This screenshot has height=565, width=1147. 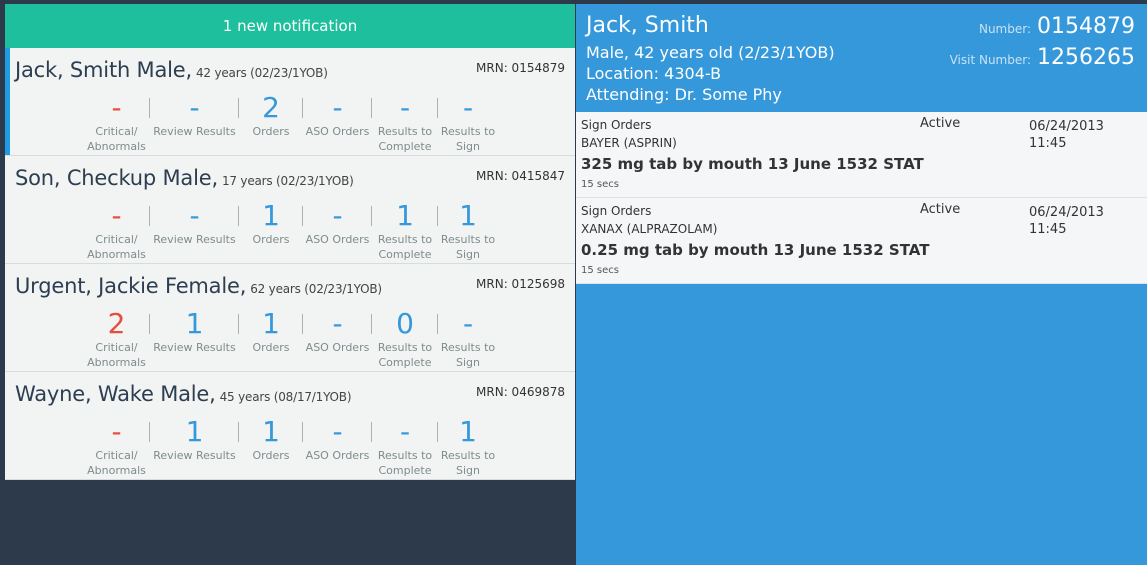 I want to click on patient-card-mrn: MRN: 0469878, so click(x=520, y=392).